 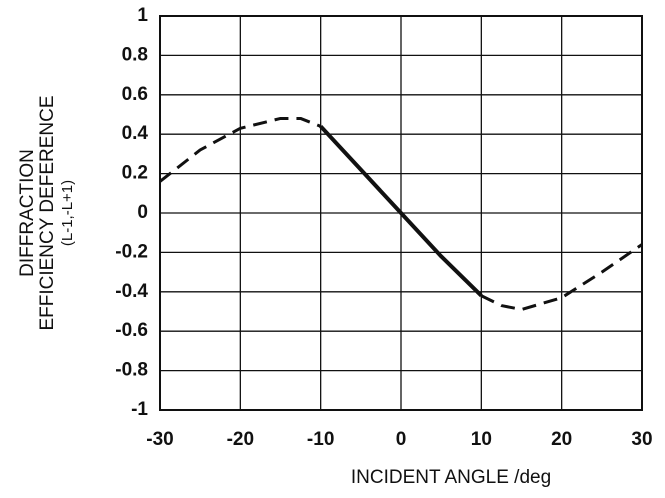 What do you see at coordinates (159, 439) in the screenshot?
I see `x-tick-label: -30` at bounding box center [159, 439].